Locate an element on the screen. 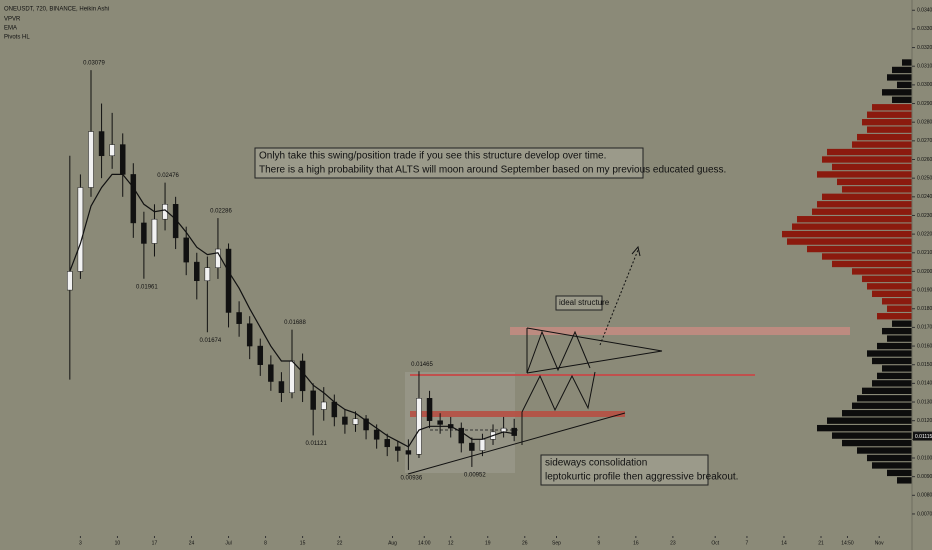 This screenshot has height=550, width=932. x-tick-label: 26 is located at coordinates (525, 543).